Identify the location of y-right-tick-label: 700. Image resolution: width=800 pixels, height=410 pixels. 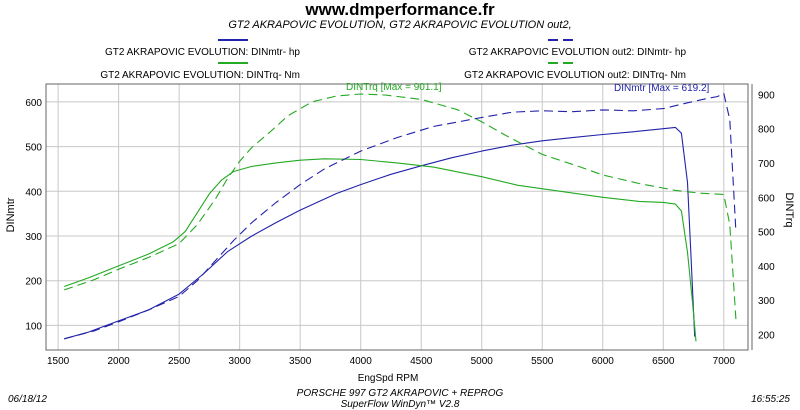
(766, 164).